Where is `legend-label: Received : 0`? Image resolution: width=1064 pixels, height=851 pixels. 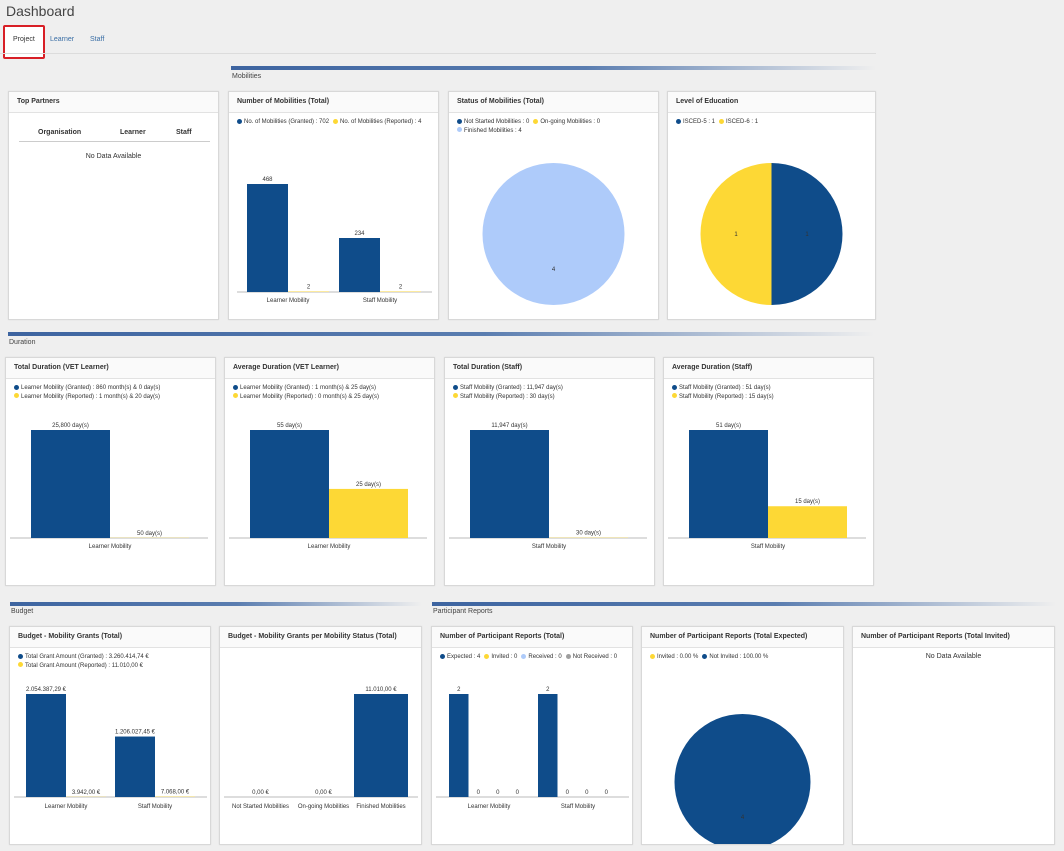 legend-label: Received : 0 is located at coordinates (545, 657).